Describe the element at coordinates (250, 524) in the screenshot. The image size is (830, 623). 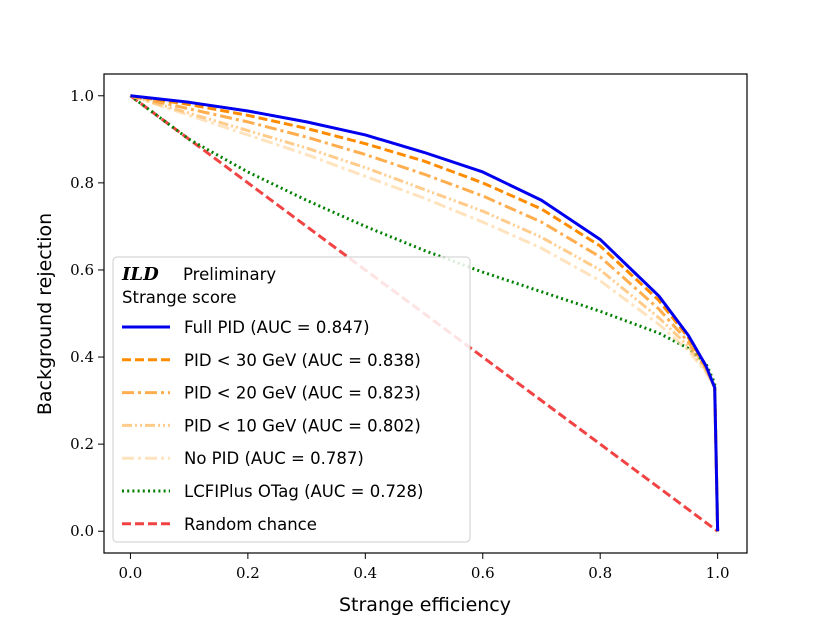
I see `legend-label-6: Random chance` at that location.